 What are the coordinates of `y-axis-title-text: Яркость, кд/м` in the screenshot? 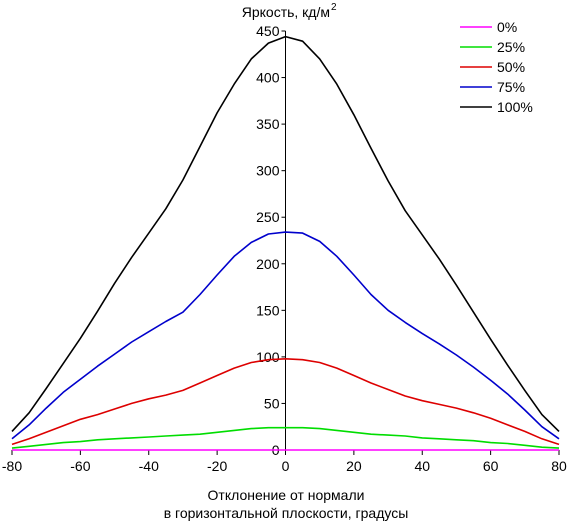 It's located at (286, 12).